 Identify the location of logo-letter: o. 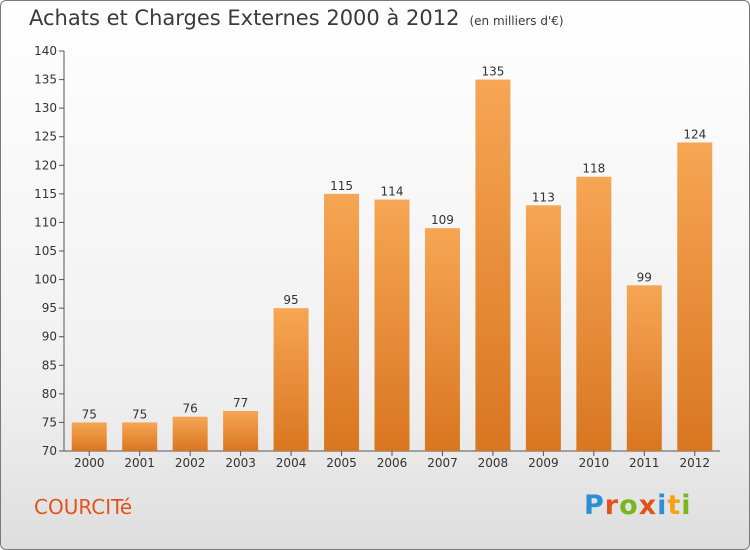
(629, 505).